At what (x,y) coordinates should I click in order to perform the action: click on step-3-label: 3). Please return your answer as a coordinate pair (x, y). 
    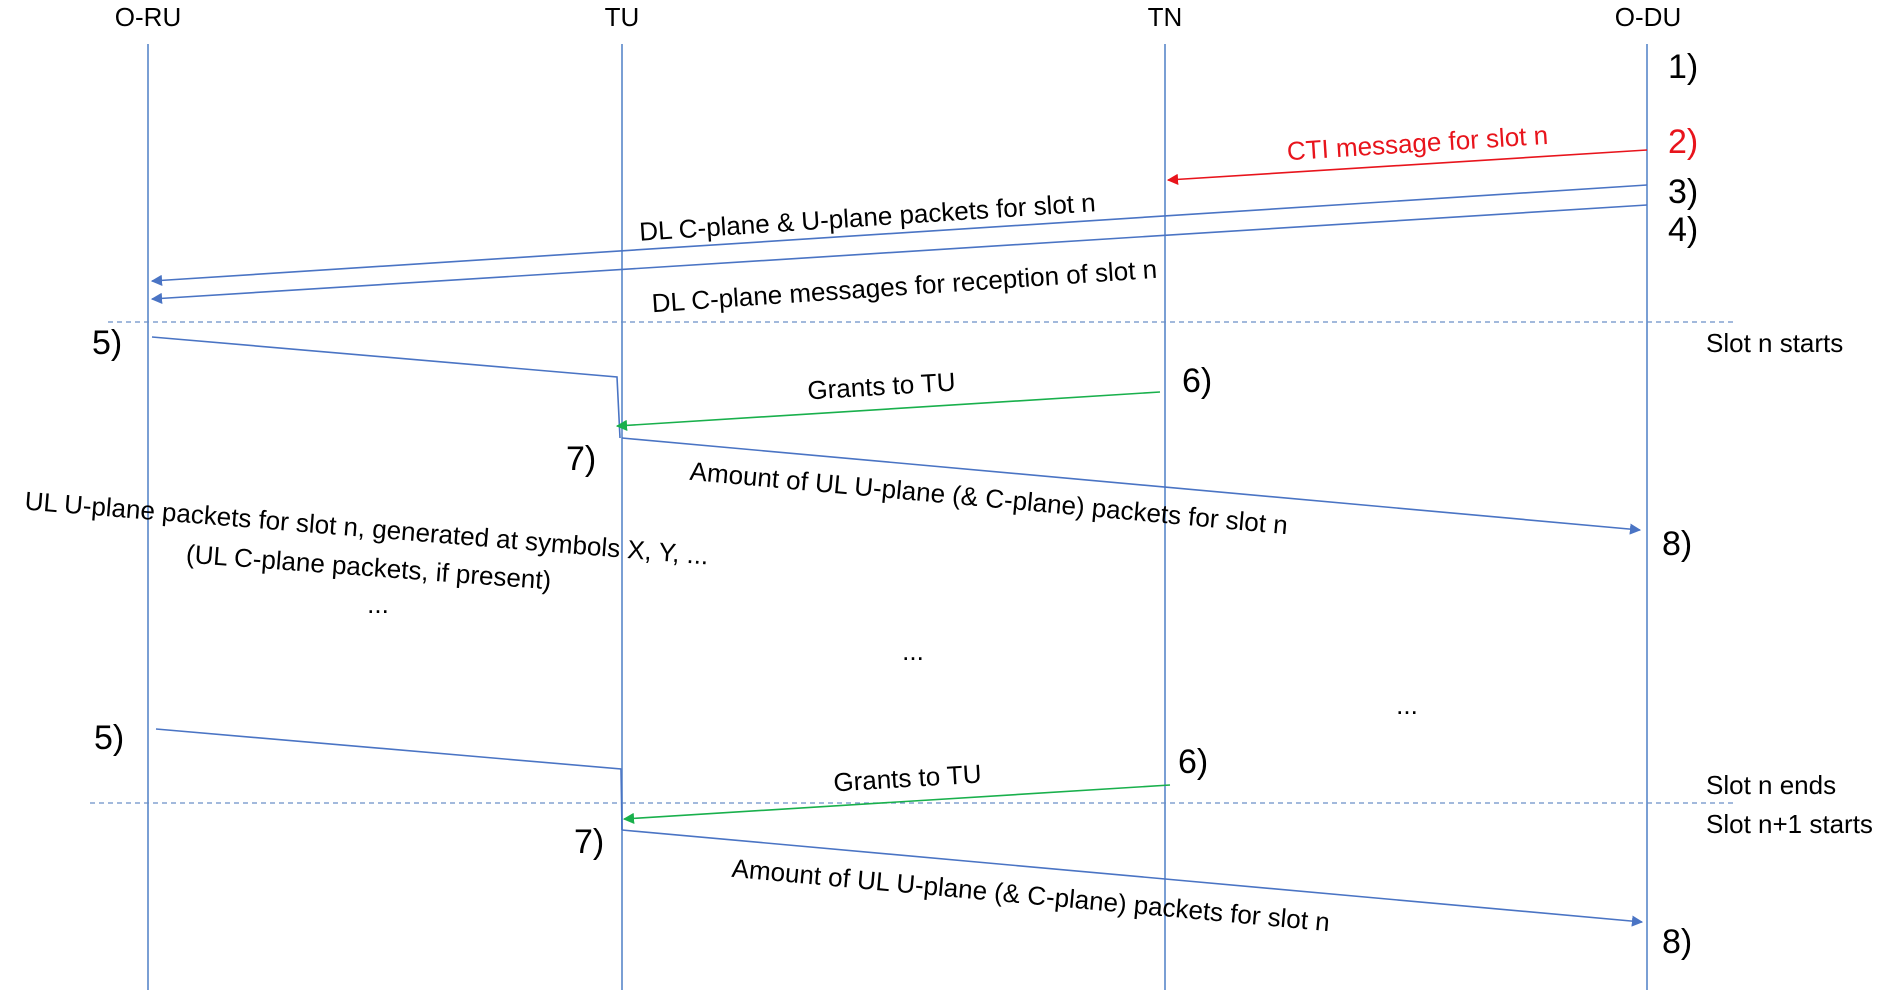
    Looking at the image, I should click on (1683, 192).